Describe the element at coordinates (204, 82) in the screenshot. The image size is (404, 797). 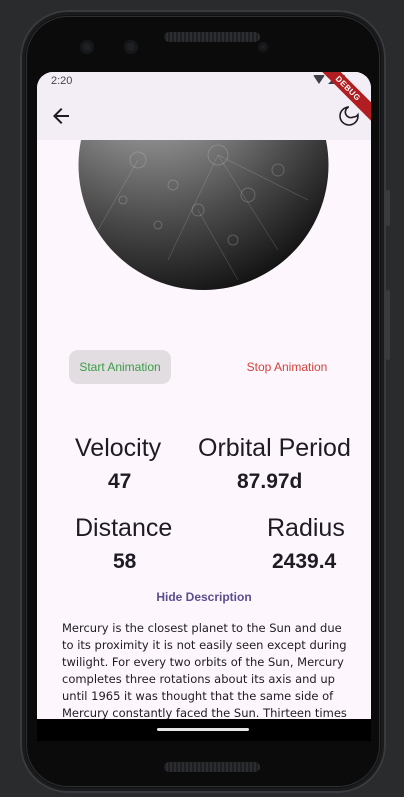
I see `status-bar: 2:20` at that location.